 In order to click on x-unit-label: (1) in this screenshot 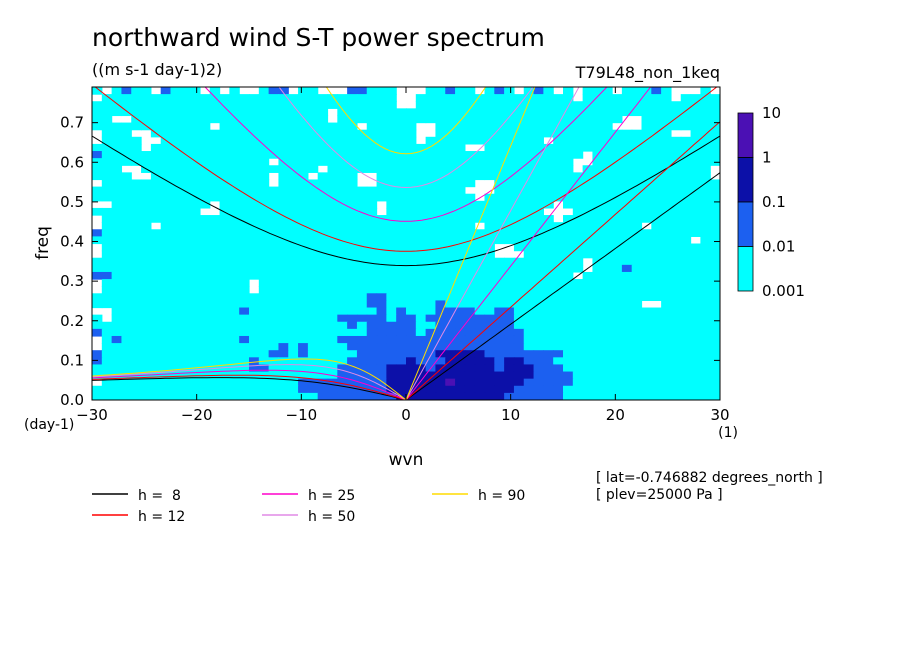, I will do `click(728, 433)`.